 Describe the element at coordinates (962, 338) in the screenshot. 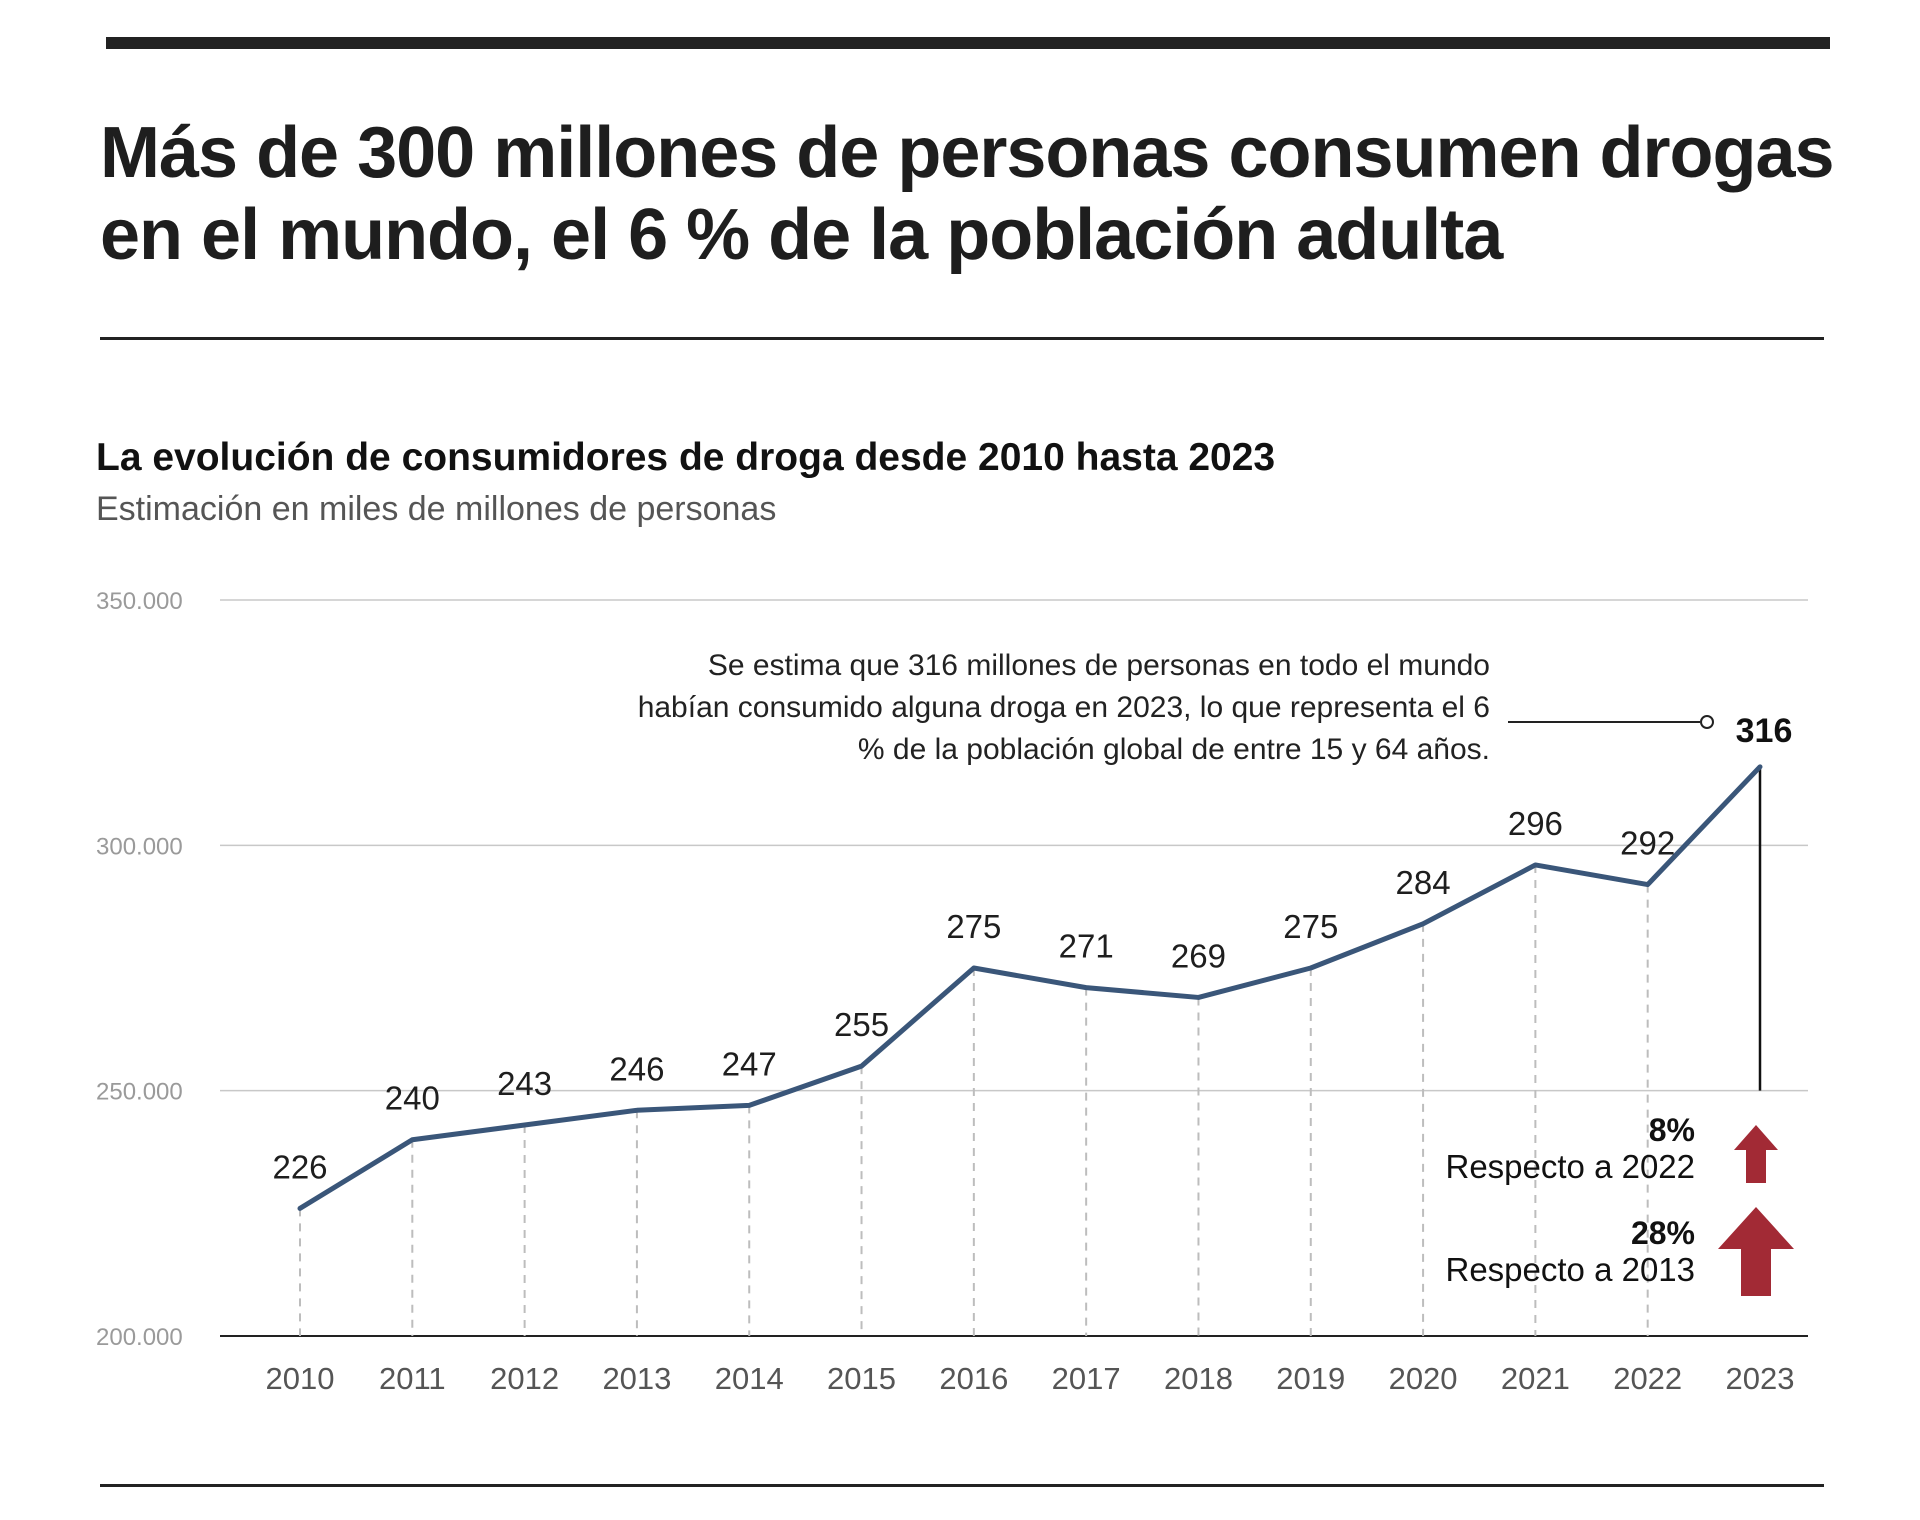

I see `section-divider` at that location.